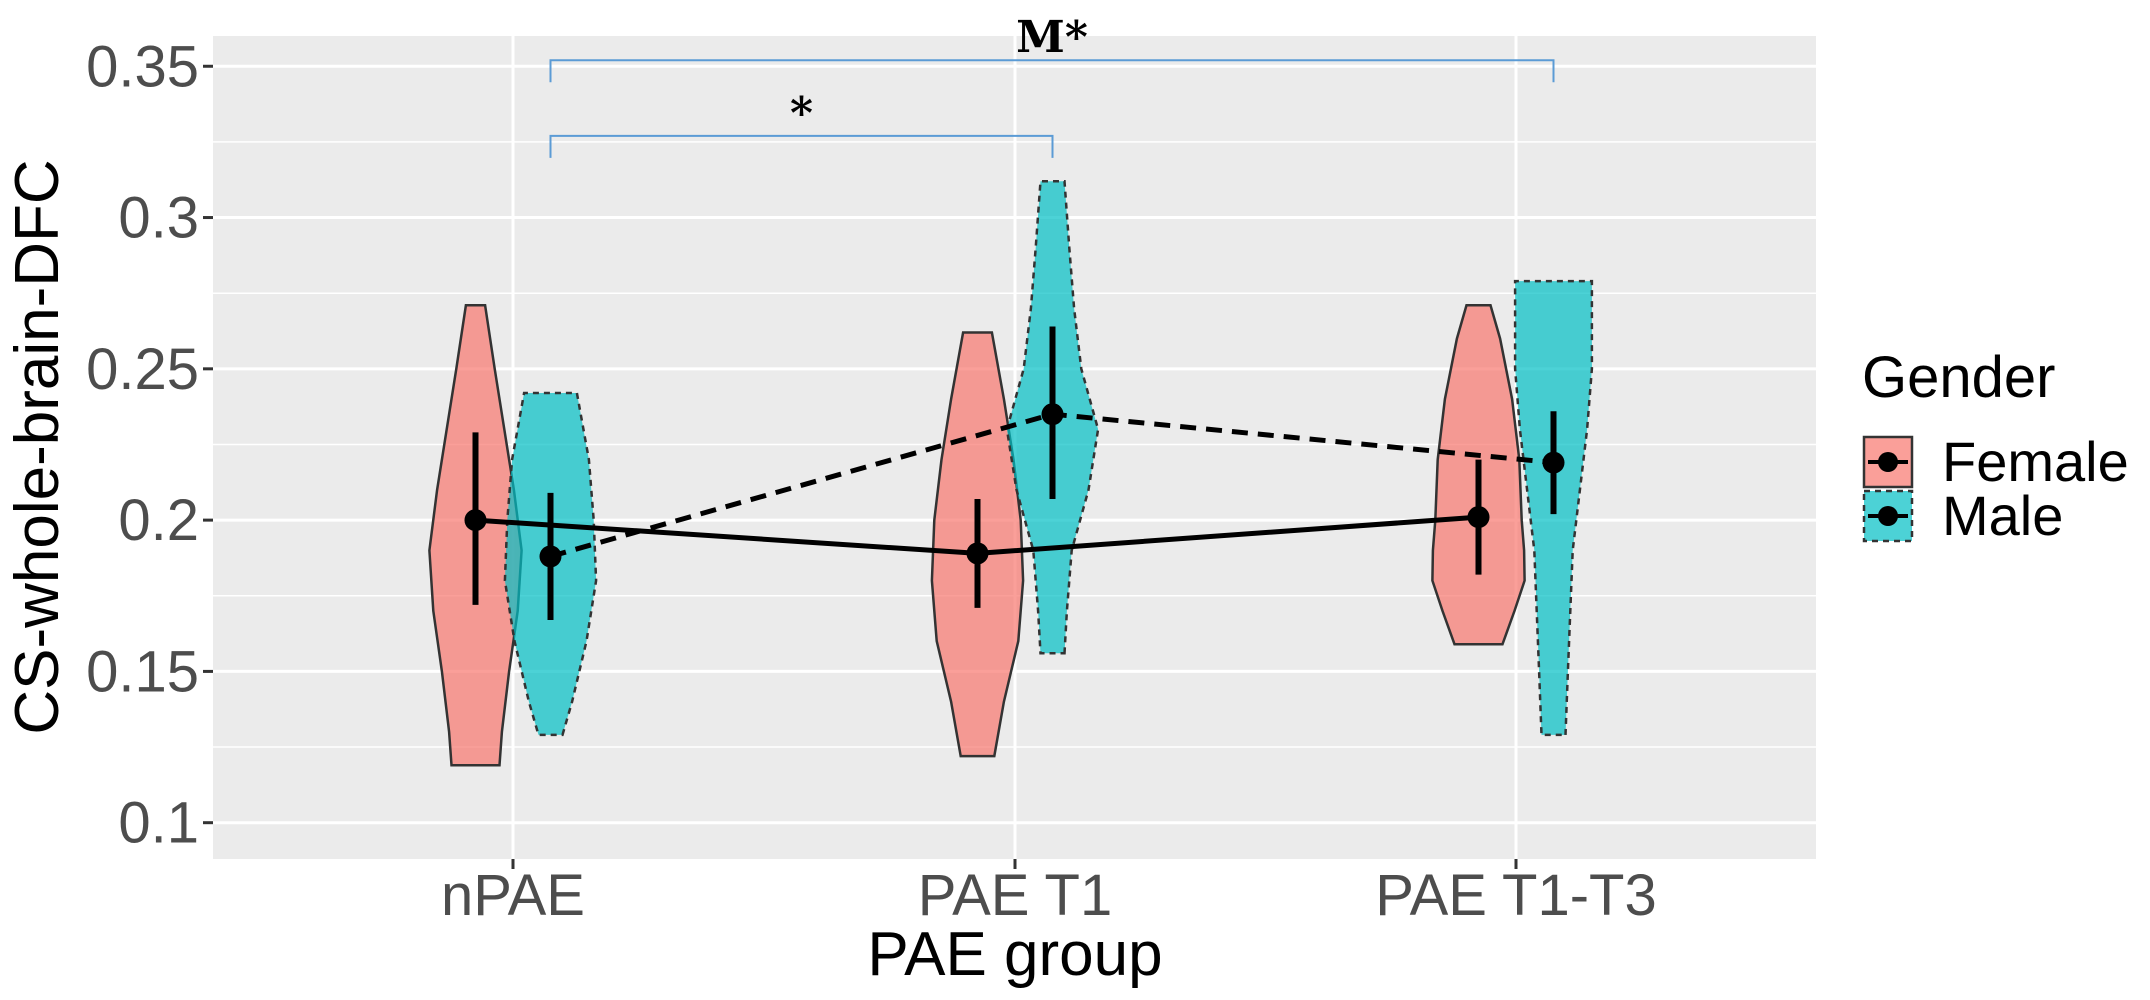 This screenshot has height=1000, width=2150. I want to click on x-axis-title: PAE group, so click(1014, 954).